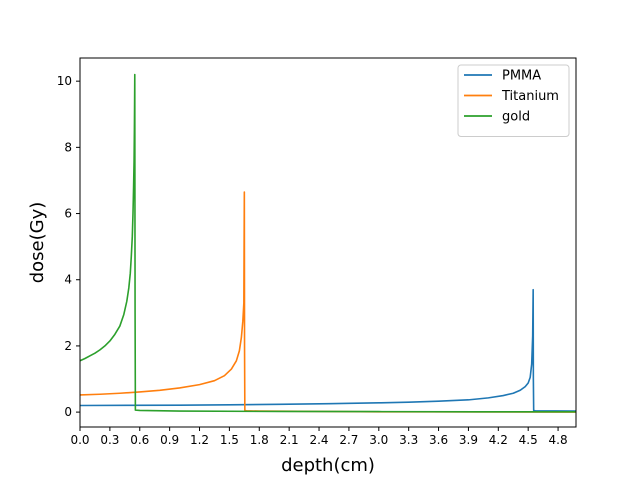  What do you see at coordinates (199, 440) in the screenshot?
I see `x-tick-label: 1.2` at bounding box center [199, 440].